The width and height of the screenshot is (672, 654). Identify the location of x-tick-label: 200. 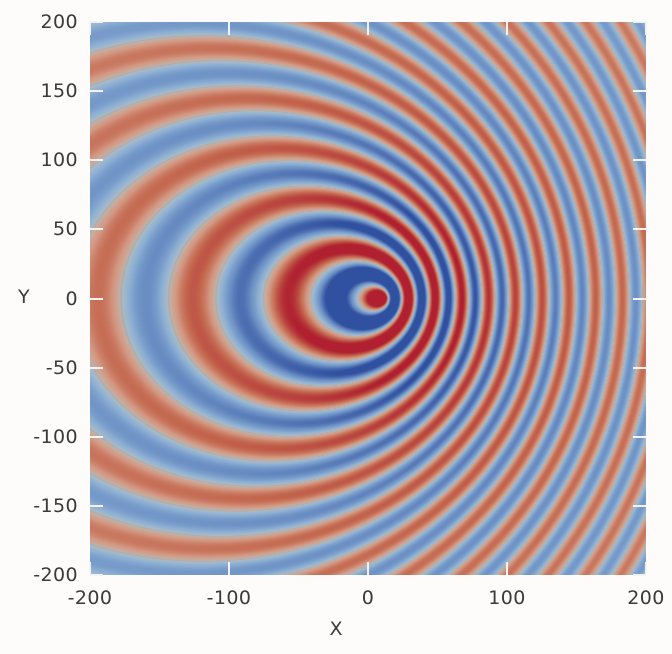
(646, 598).